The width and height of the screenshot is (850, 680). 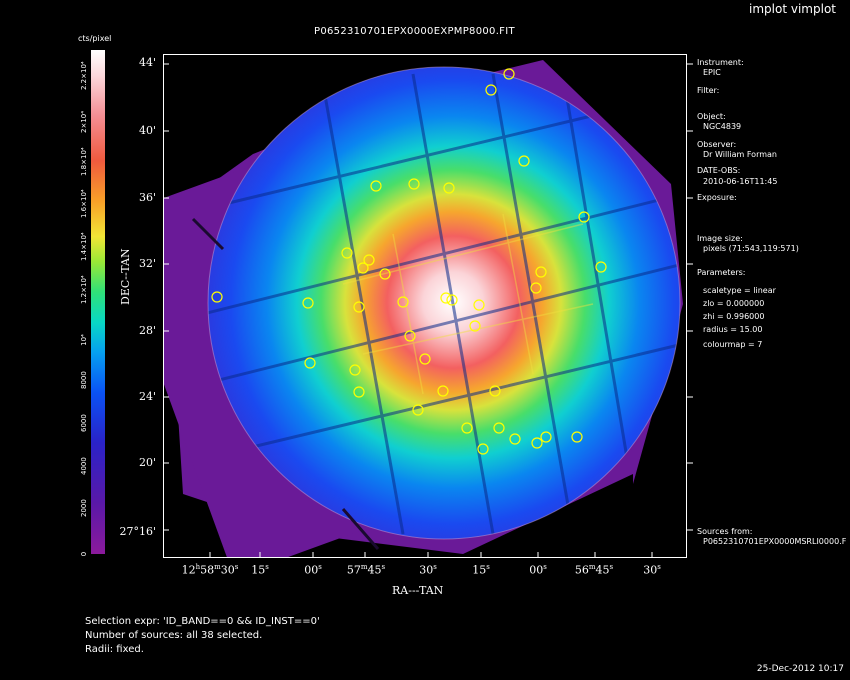 I want to click on colorbar-tick-label: 2000, so click(x=84, y=508).